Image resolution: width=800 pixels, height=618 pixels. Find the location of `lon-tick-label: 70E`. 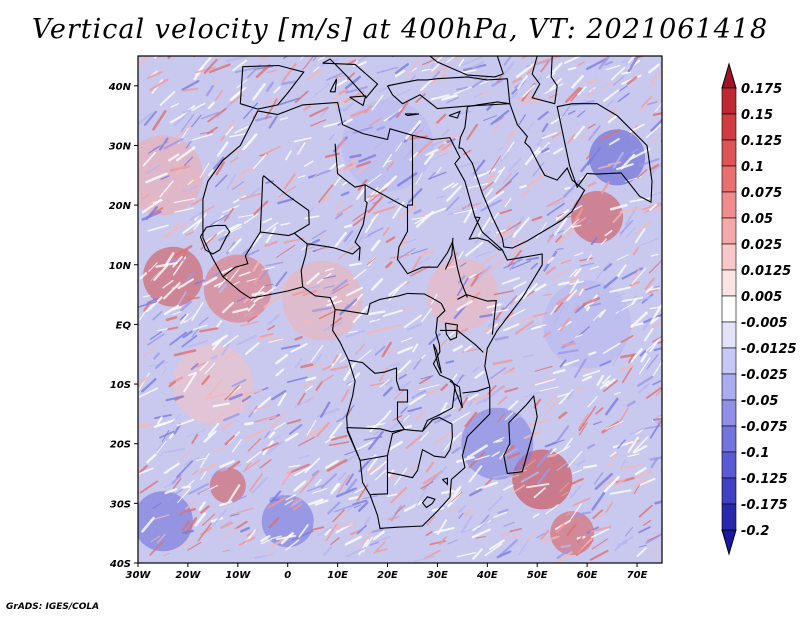

lon-tick-label: 70E is located at coordinates (637, 575).